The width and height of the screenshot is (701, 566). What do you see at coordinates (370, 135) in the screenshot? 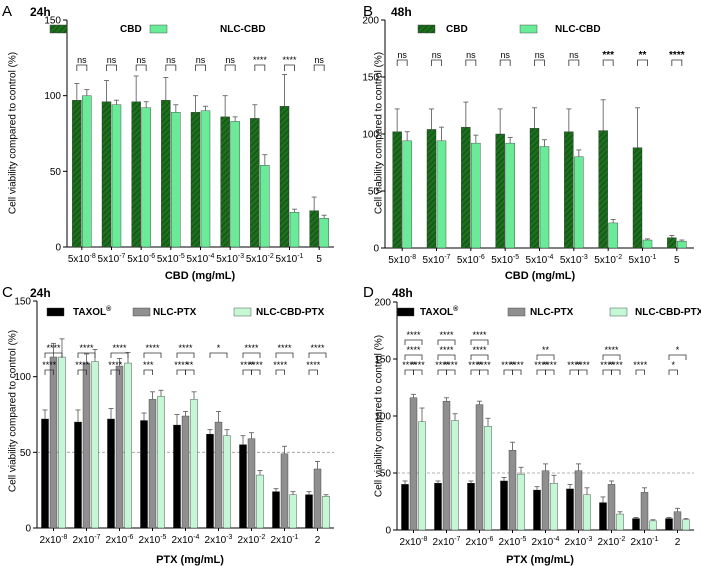
I see `y-tick-label: 100` at bounding box center [370, 135].